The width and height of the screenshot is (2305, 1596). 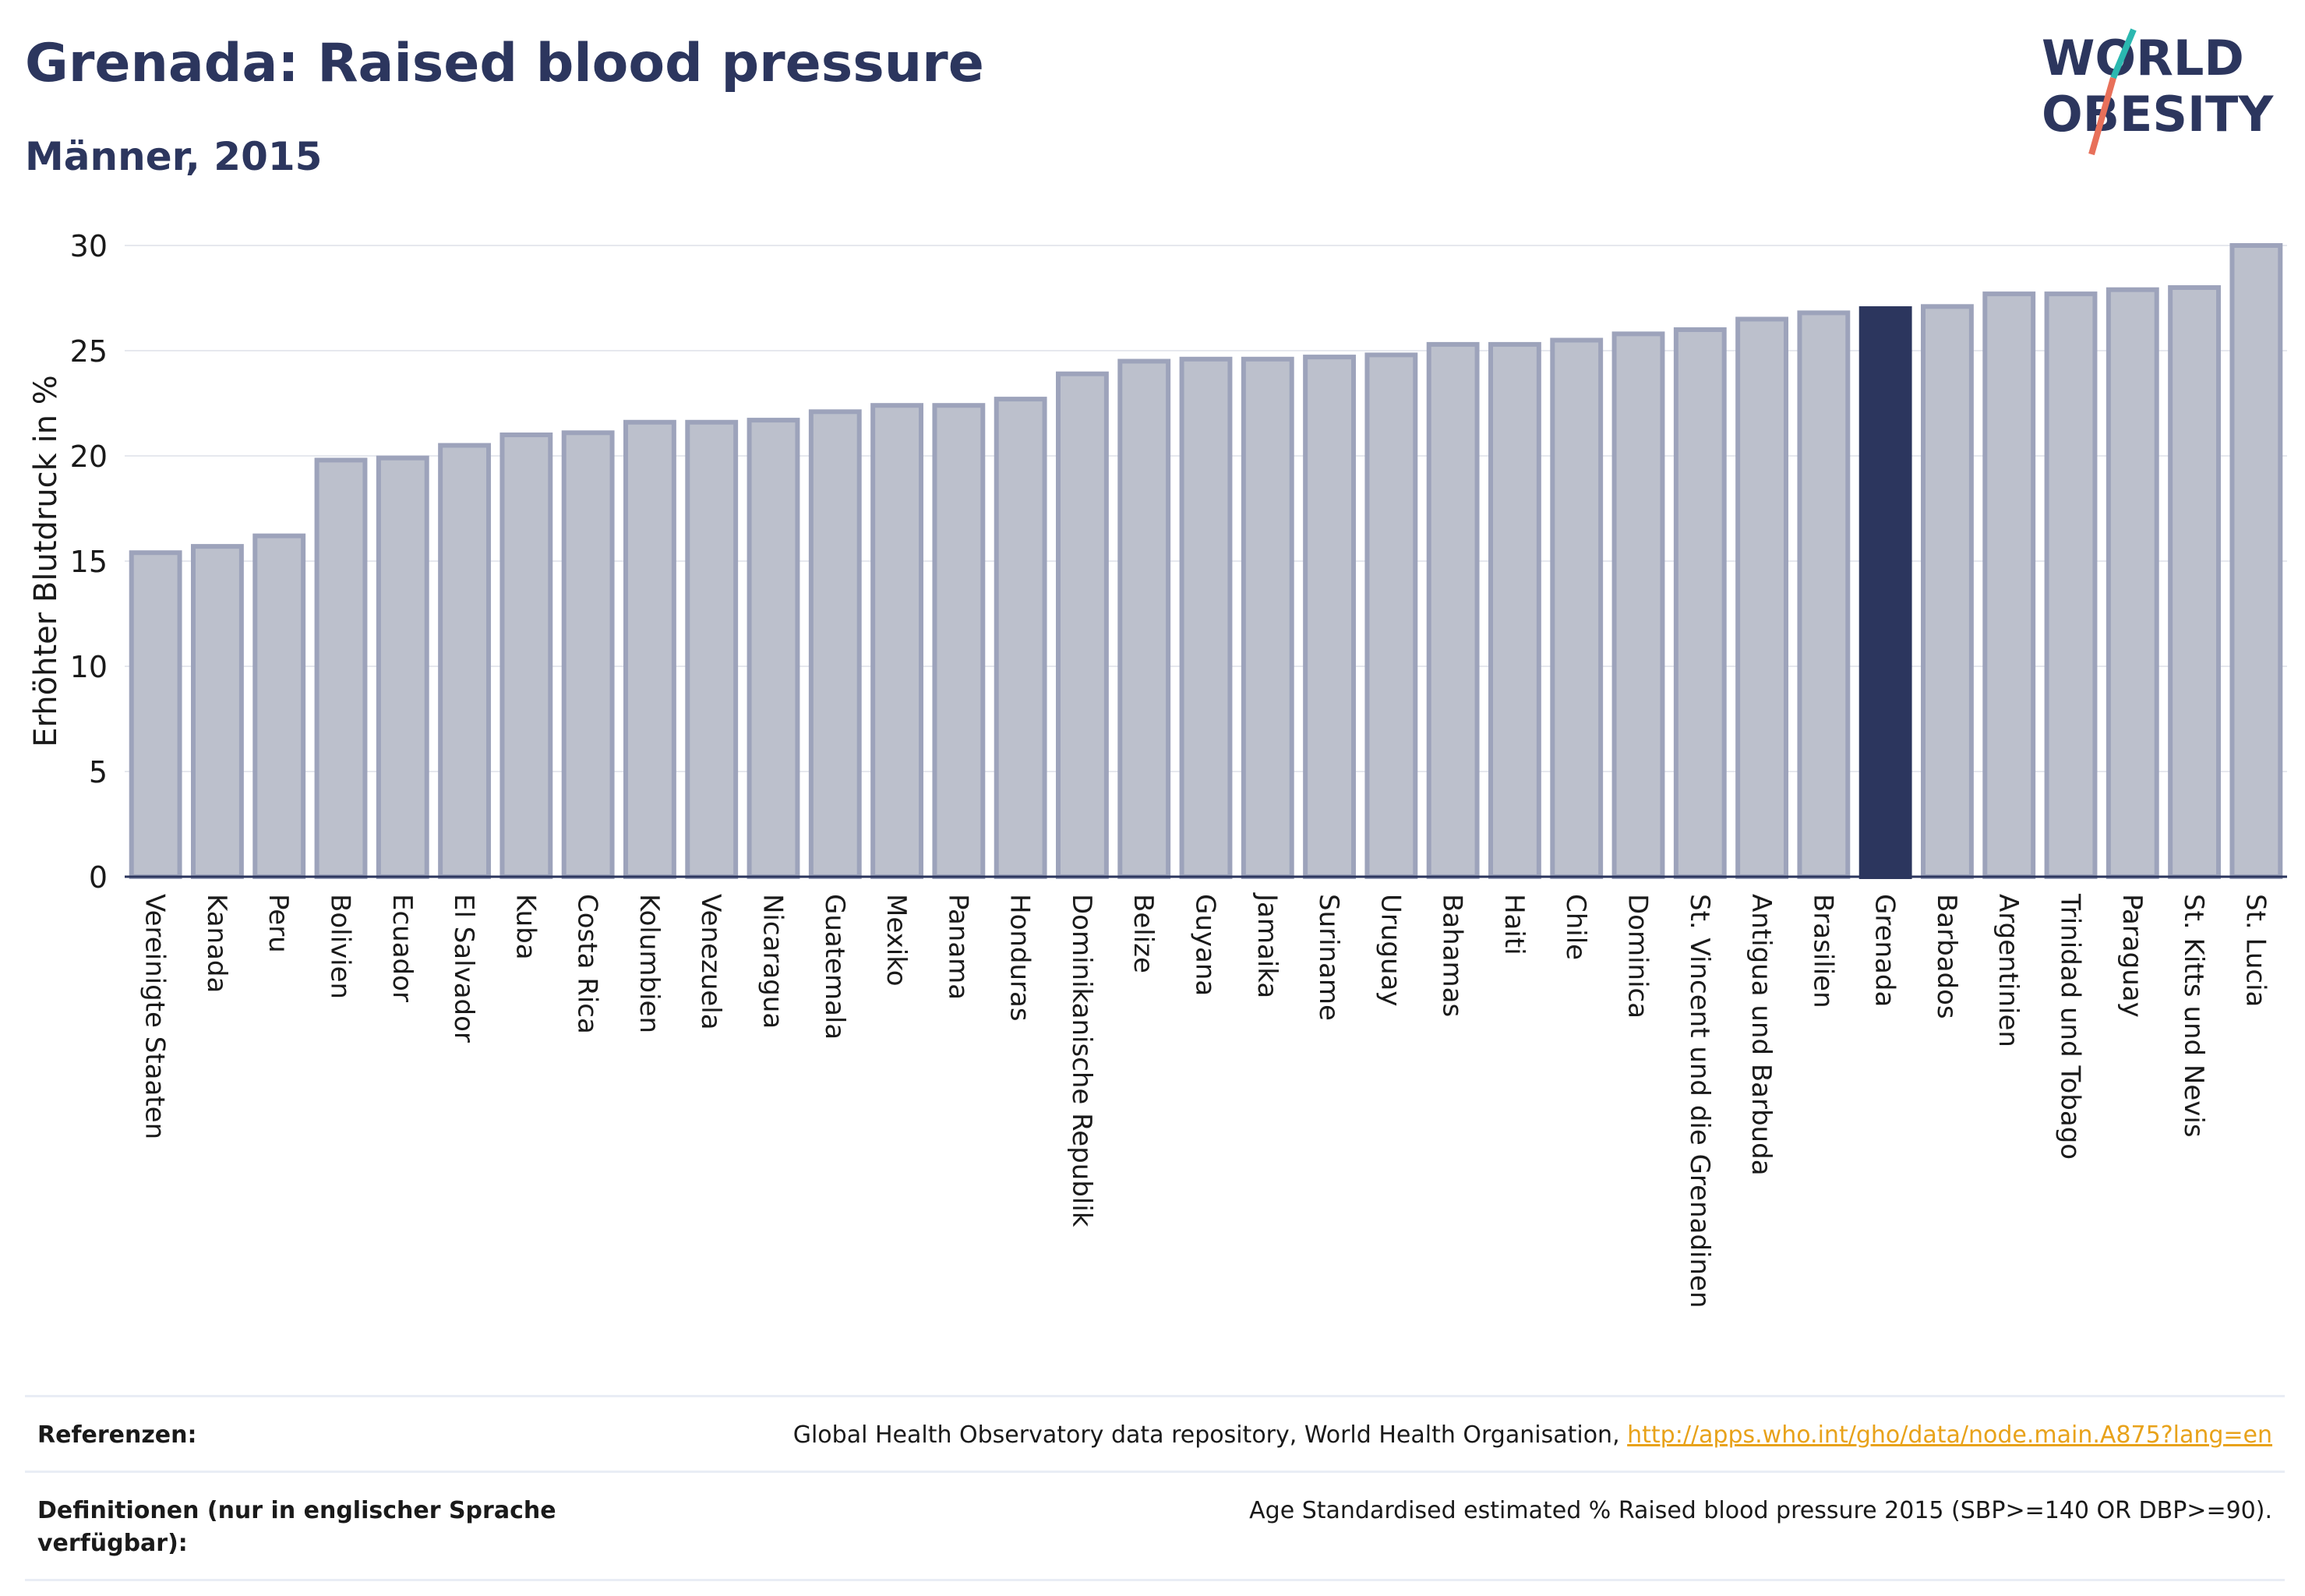 I want to click on bar-guatemala, so click(x=835, y=644).